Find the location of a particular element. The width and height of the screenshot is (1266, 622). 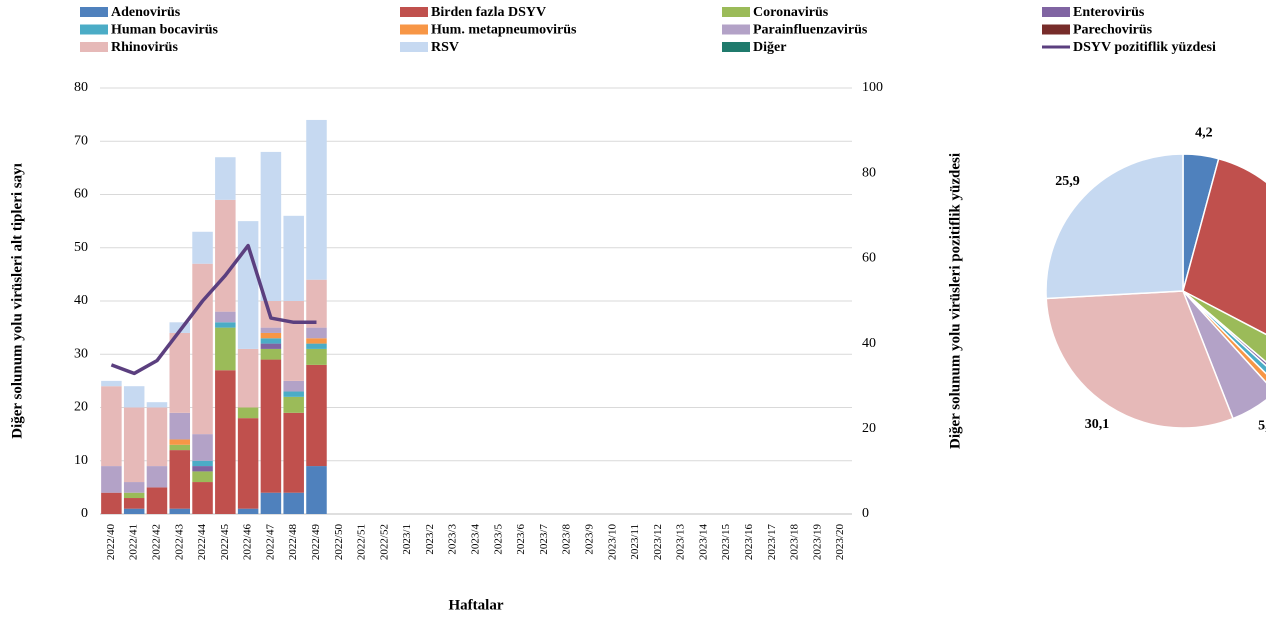

x-tick-label: 2023/9 is located at coordinates (589, 539).